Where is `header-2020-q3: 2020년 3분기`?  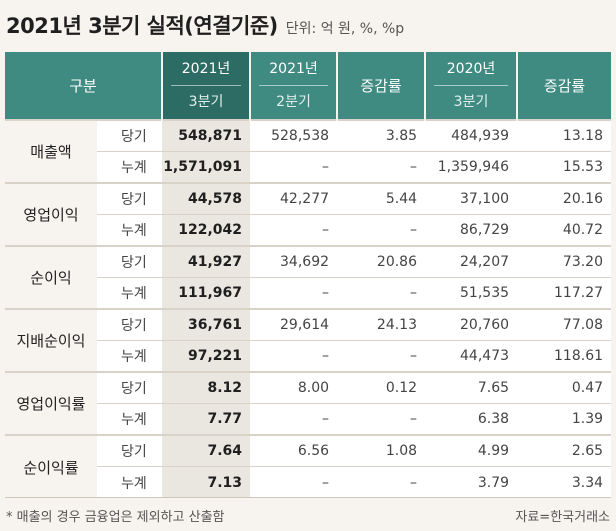 header-2020-q3: 2020년 3분기 is located at coordinates (472, 86).